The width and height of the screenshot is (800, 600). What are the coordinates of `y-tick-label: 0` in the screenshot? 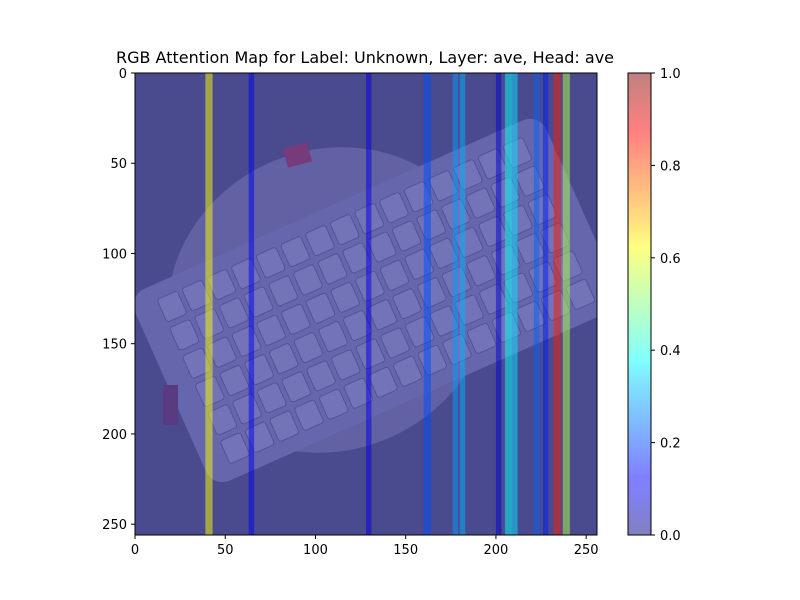 It's located at (123, 74).